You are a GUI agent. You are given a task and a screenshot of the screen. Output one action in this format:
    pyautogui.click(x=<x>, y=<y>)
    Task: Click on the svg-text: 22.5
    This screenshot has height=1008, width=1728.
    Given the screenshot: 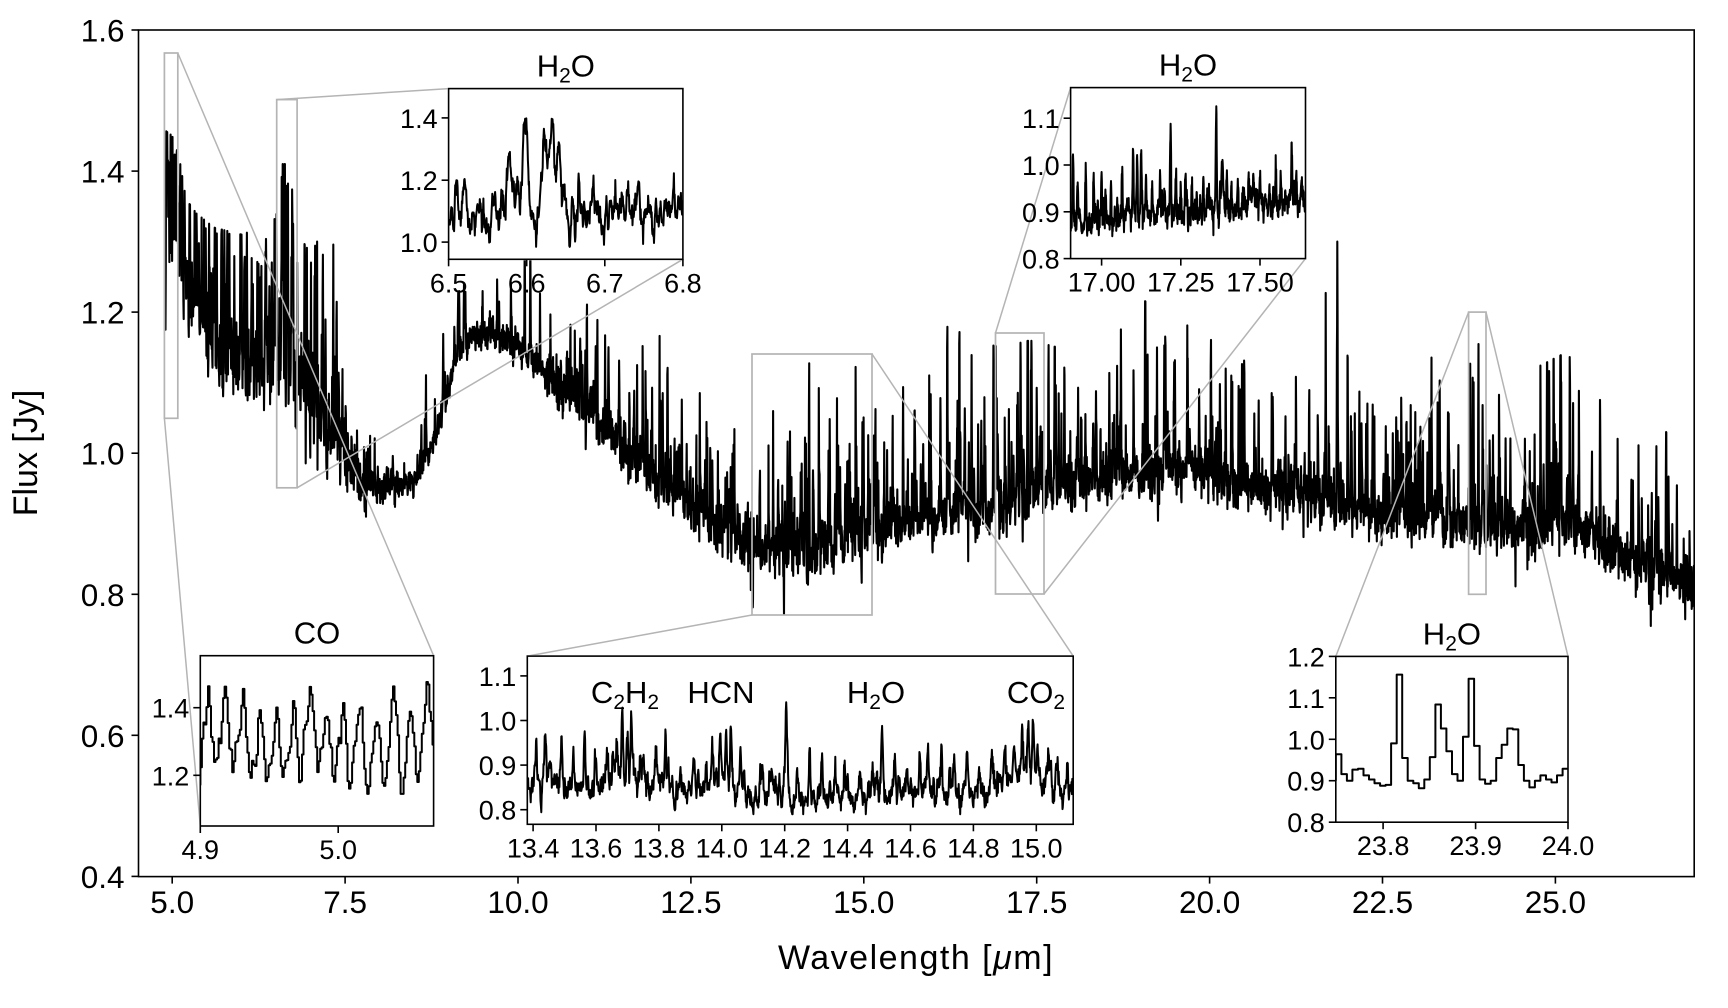 What is the action you would take?
    pyautogui.click(x=1382, y=902)
    